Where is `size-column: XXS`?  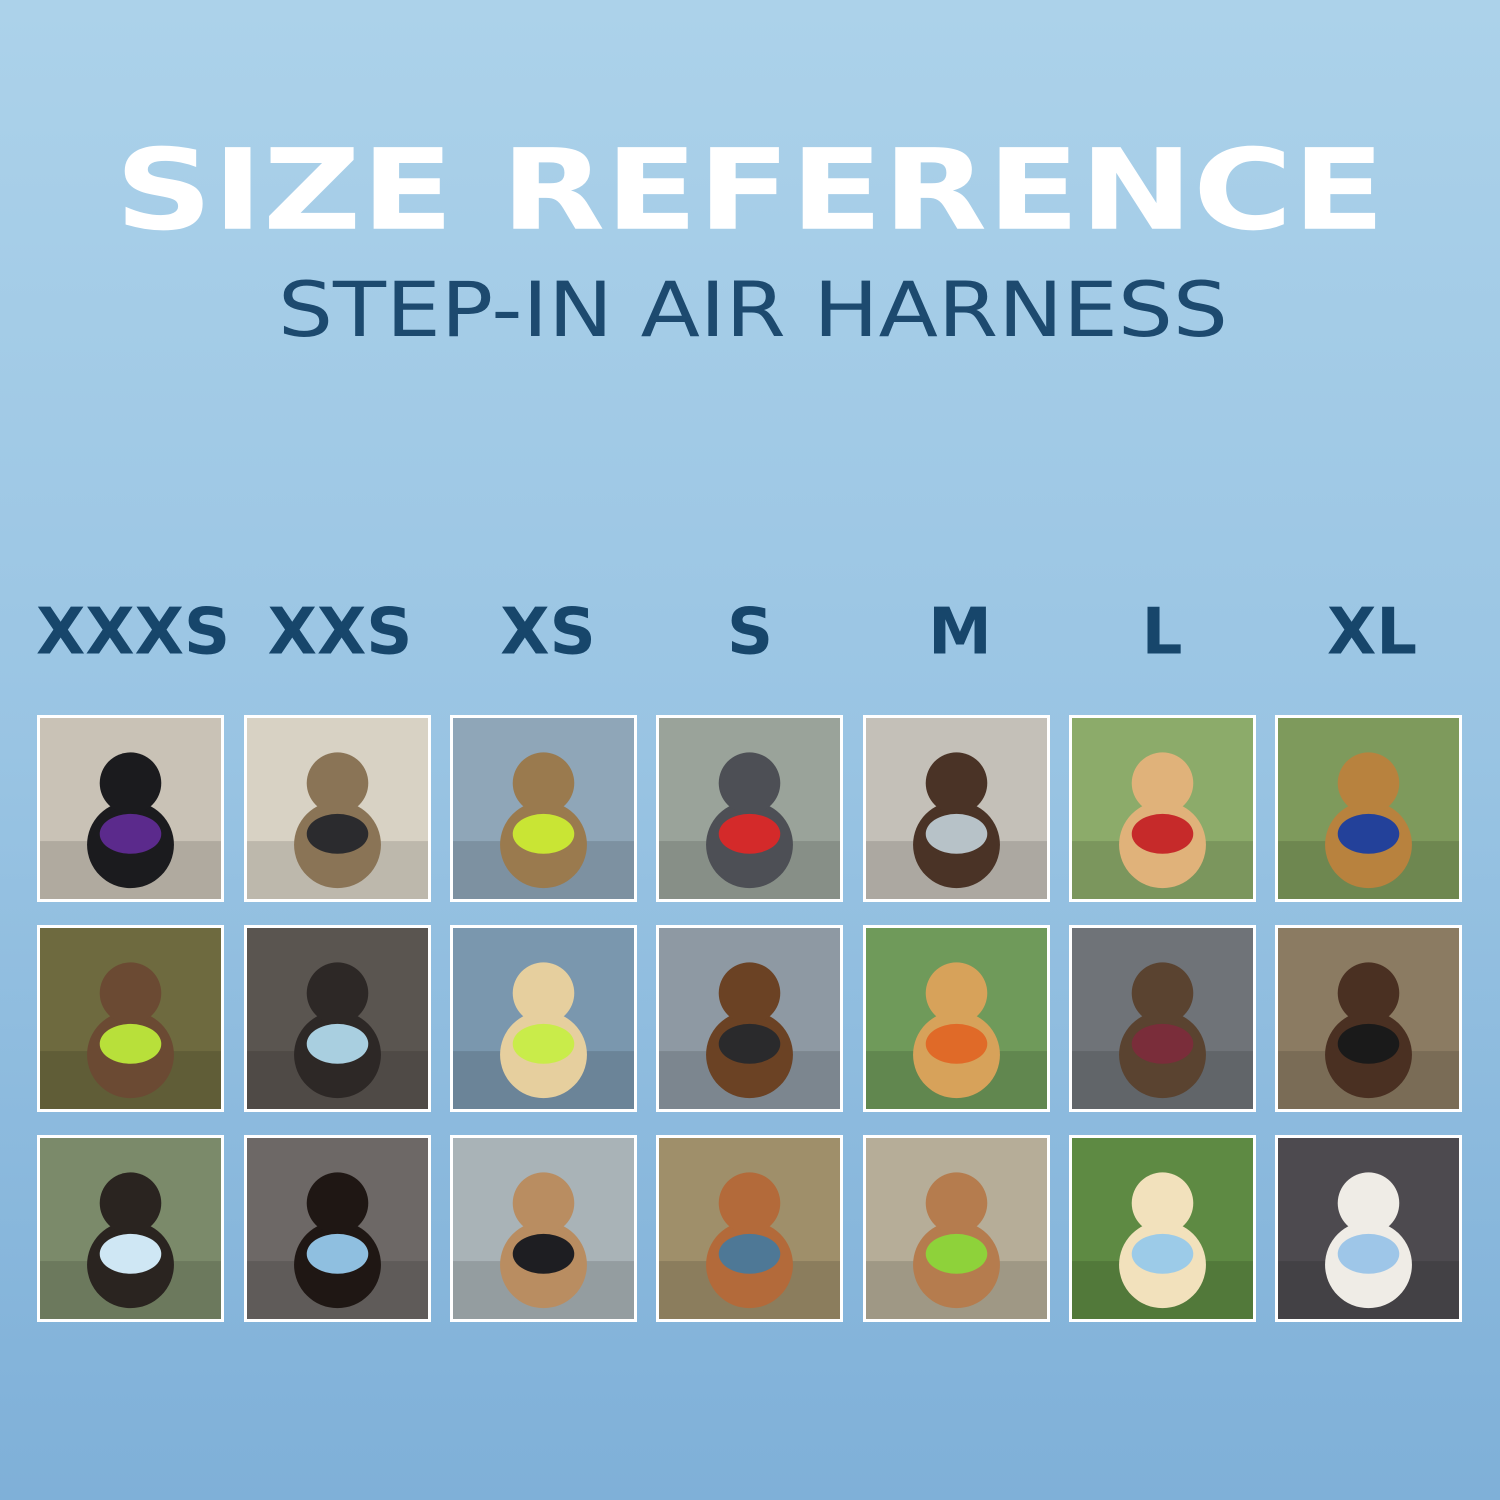
size-column: XXS is located at coordinates (337, 959).